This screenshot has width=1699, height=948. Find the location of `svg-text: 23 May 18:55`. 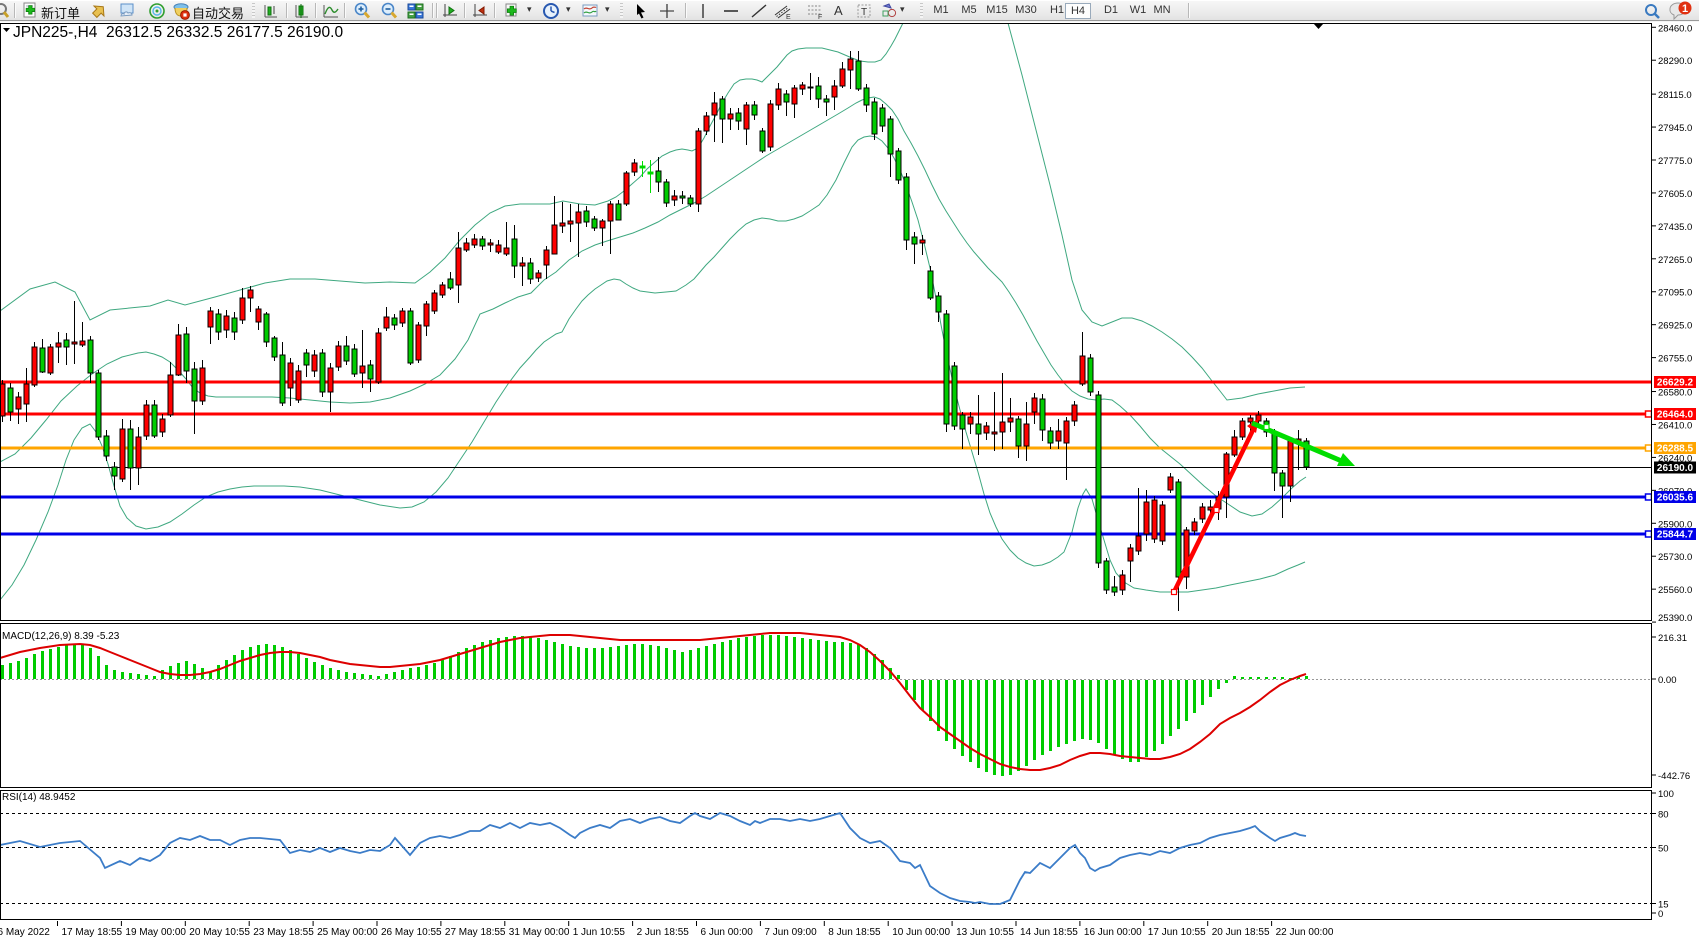

svg-text: 23 May 18:55 is located at coordinates (283, 932).